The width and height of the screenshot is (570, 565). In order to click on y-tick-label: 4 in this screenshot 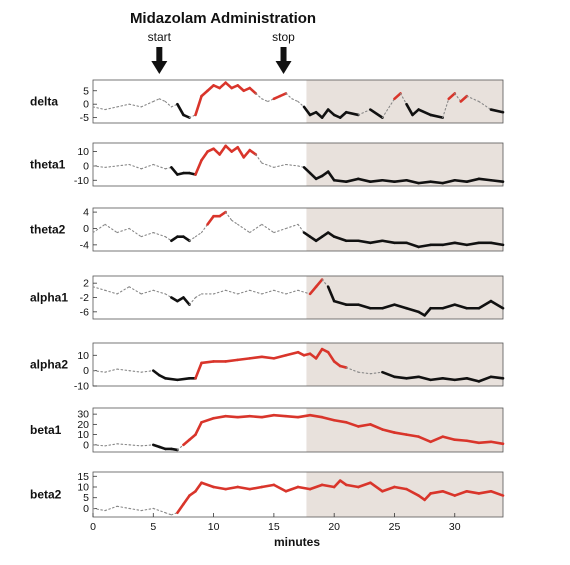, I will do `click(86, 213)`.